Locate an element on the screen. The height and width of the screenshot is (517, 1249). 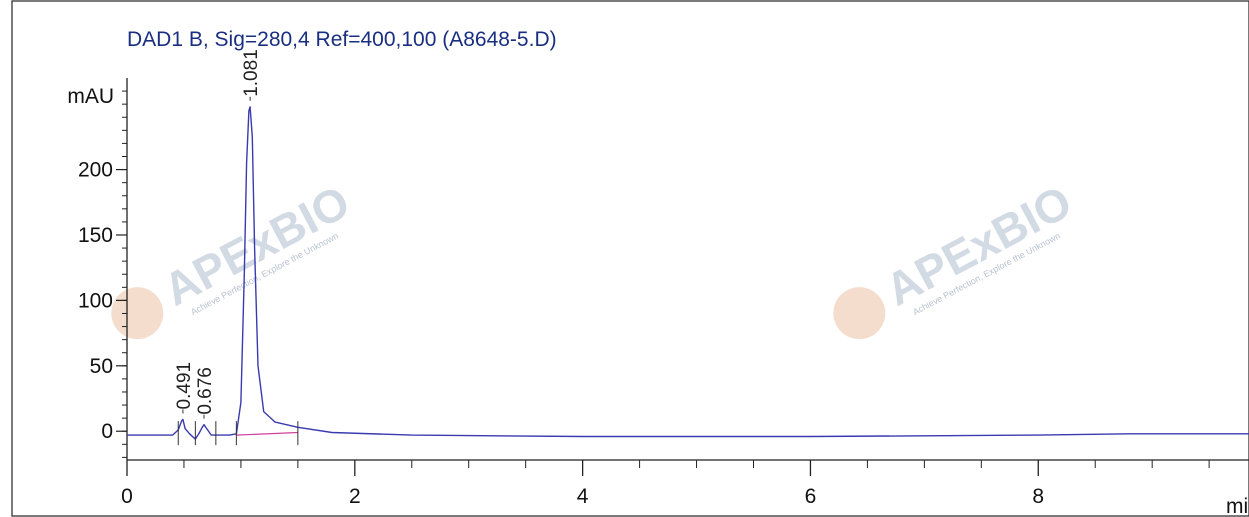
peak-label: 1.081 is located at coordinates (251, 73).